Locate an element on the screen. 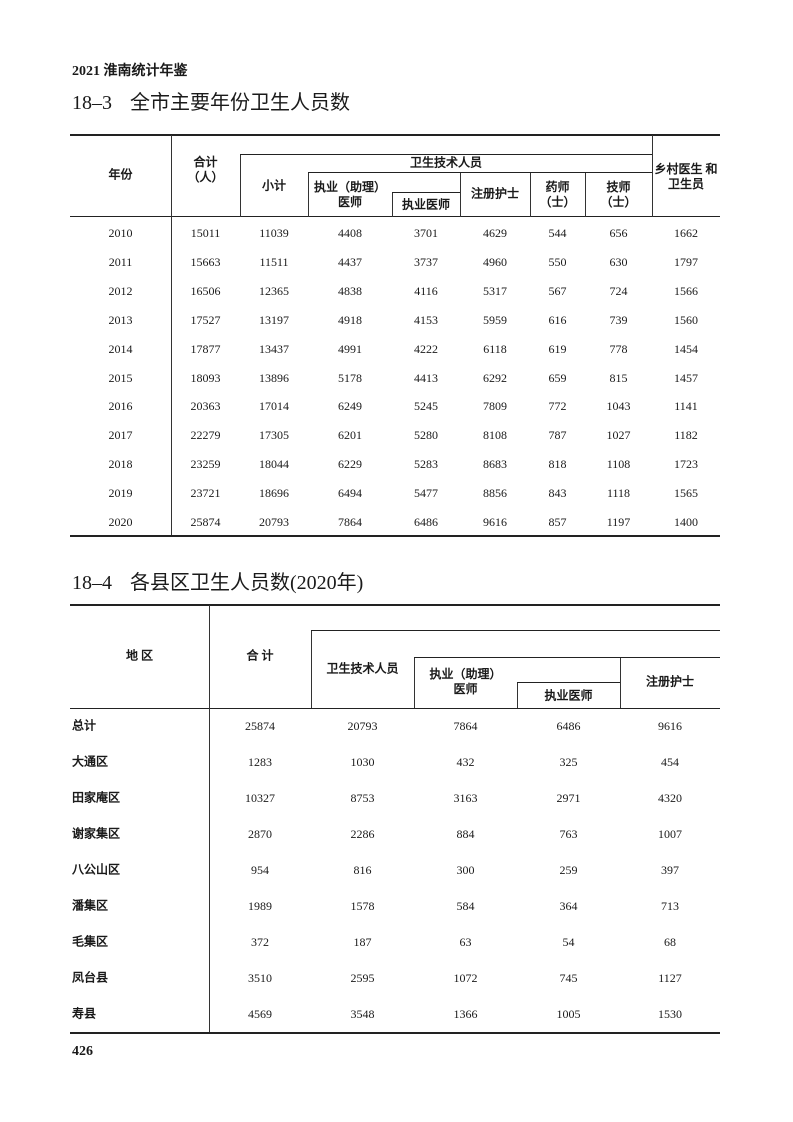  table-cell: 1565 is located at coordinates (686, 493).